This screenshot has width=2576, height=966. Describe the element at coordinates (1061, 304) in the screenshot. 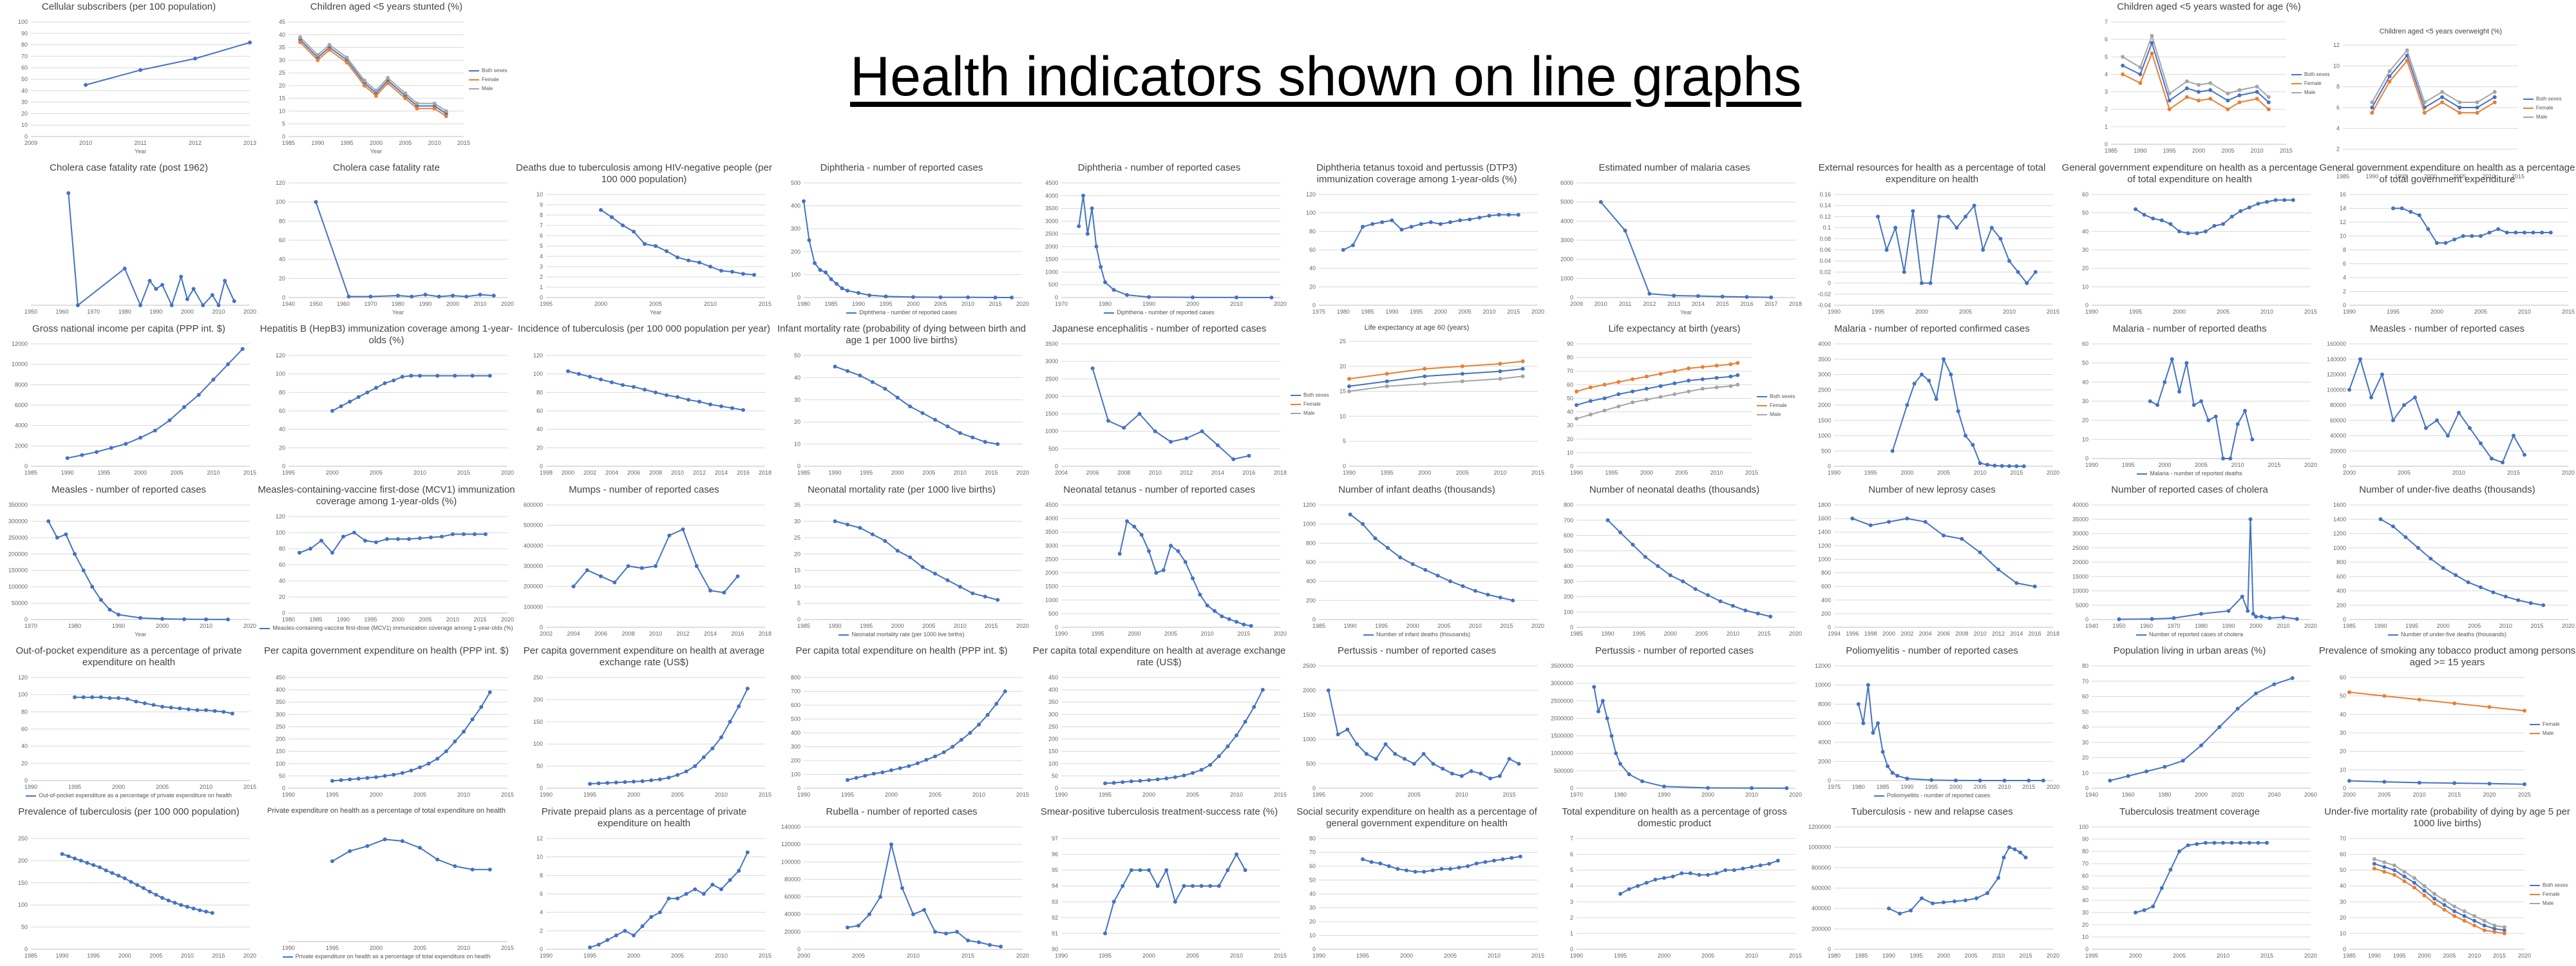

I see `x-tick-label: 1970` at that location.